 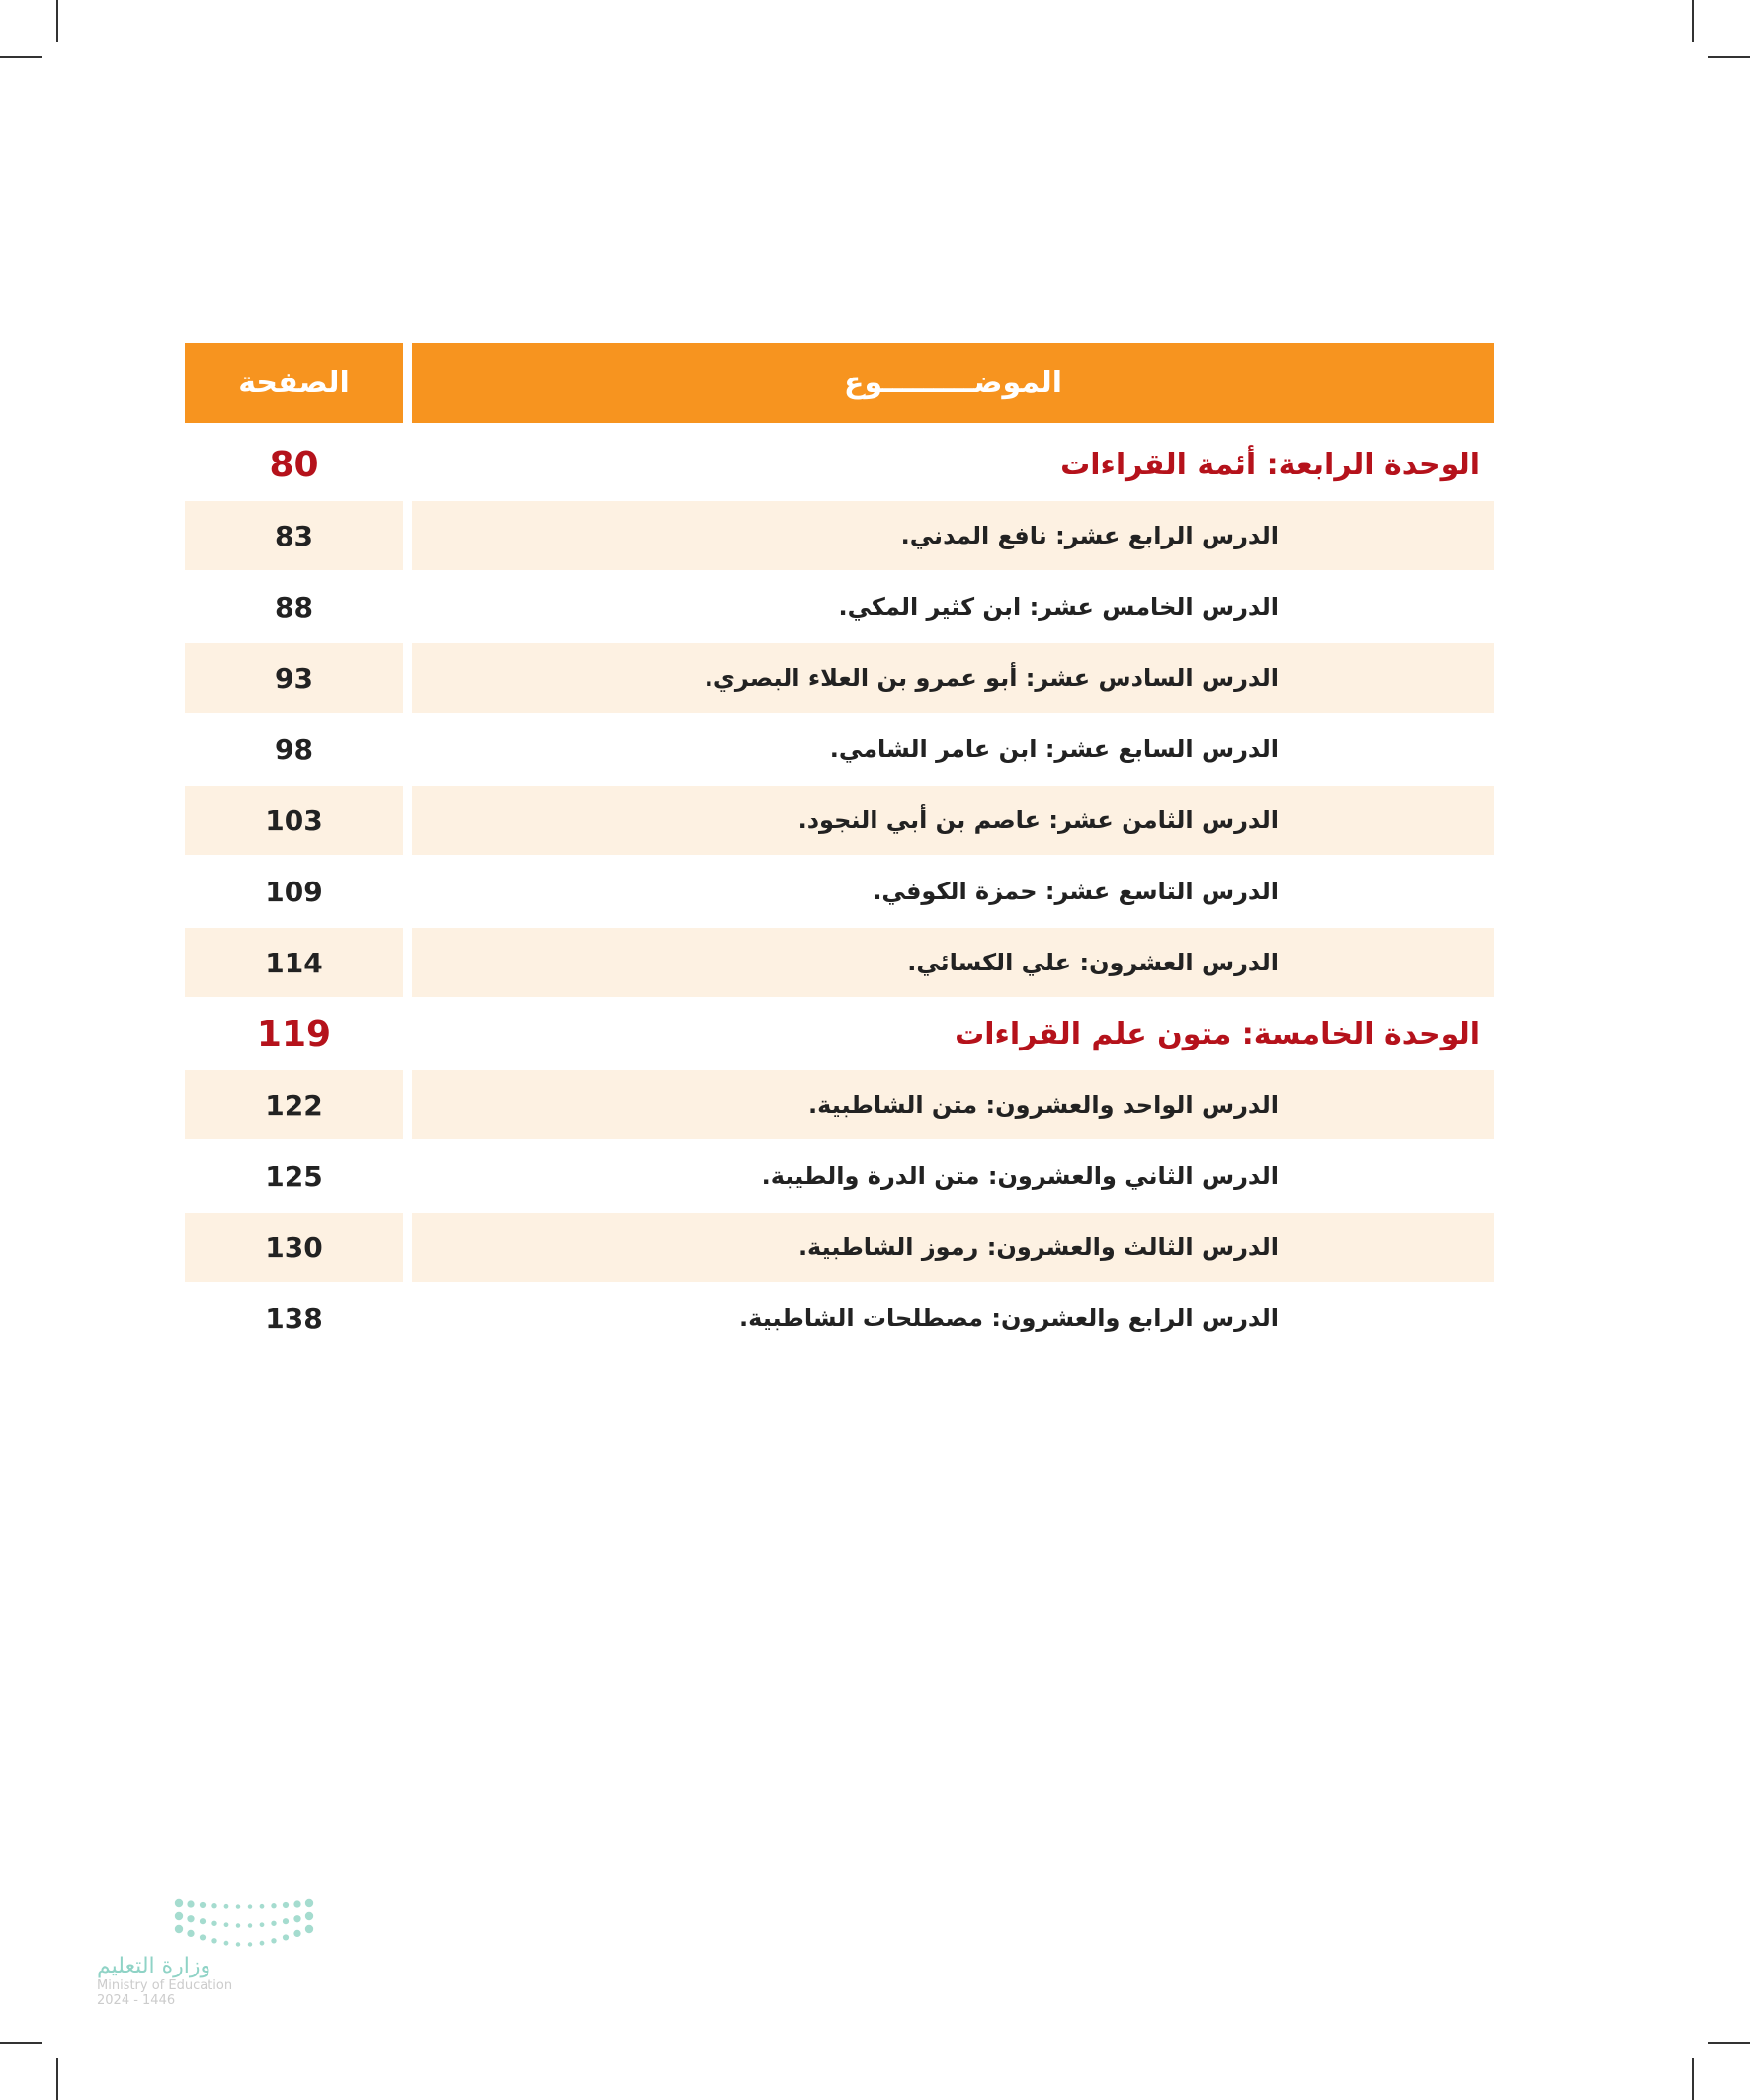 I want to click on lesson-row: 130 الدرس الثالث والعشرون: رموز الشاطبية., so click(x=839, y=1247).